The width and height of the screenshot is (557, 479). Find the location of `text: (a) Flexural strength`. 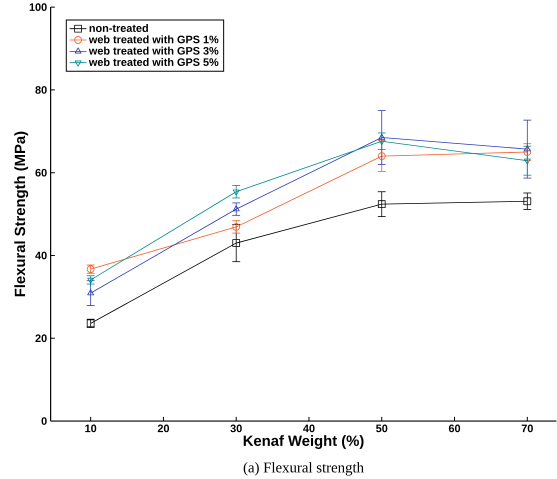

text: (a) Flexural strength is located at coordinates (304, 469).